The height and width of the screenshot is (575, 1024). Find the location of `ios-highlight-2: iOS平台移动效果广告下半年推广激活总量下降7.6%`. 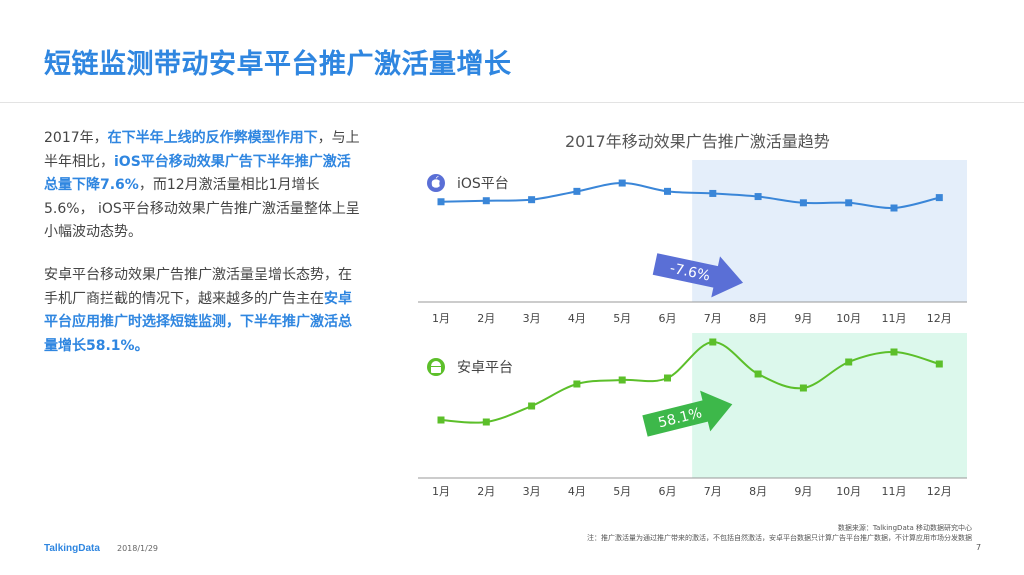

ios-highlight-2: iOS平台移动效果广告下半年推广激活总量下降7.6% is located at coordinates (197, 173).